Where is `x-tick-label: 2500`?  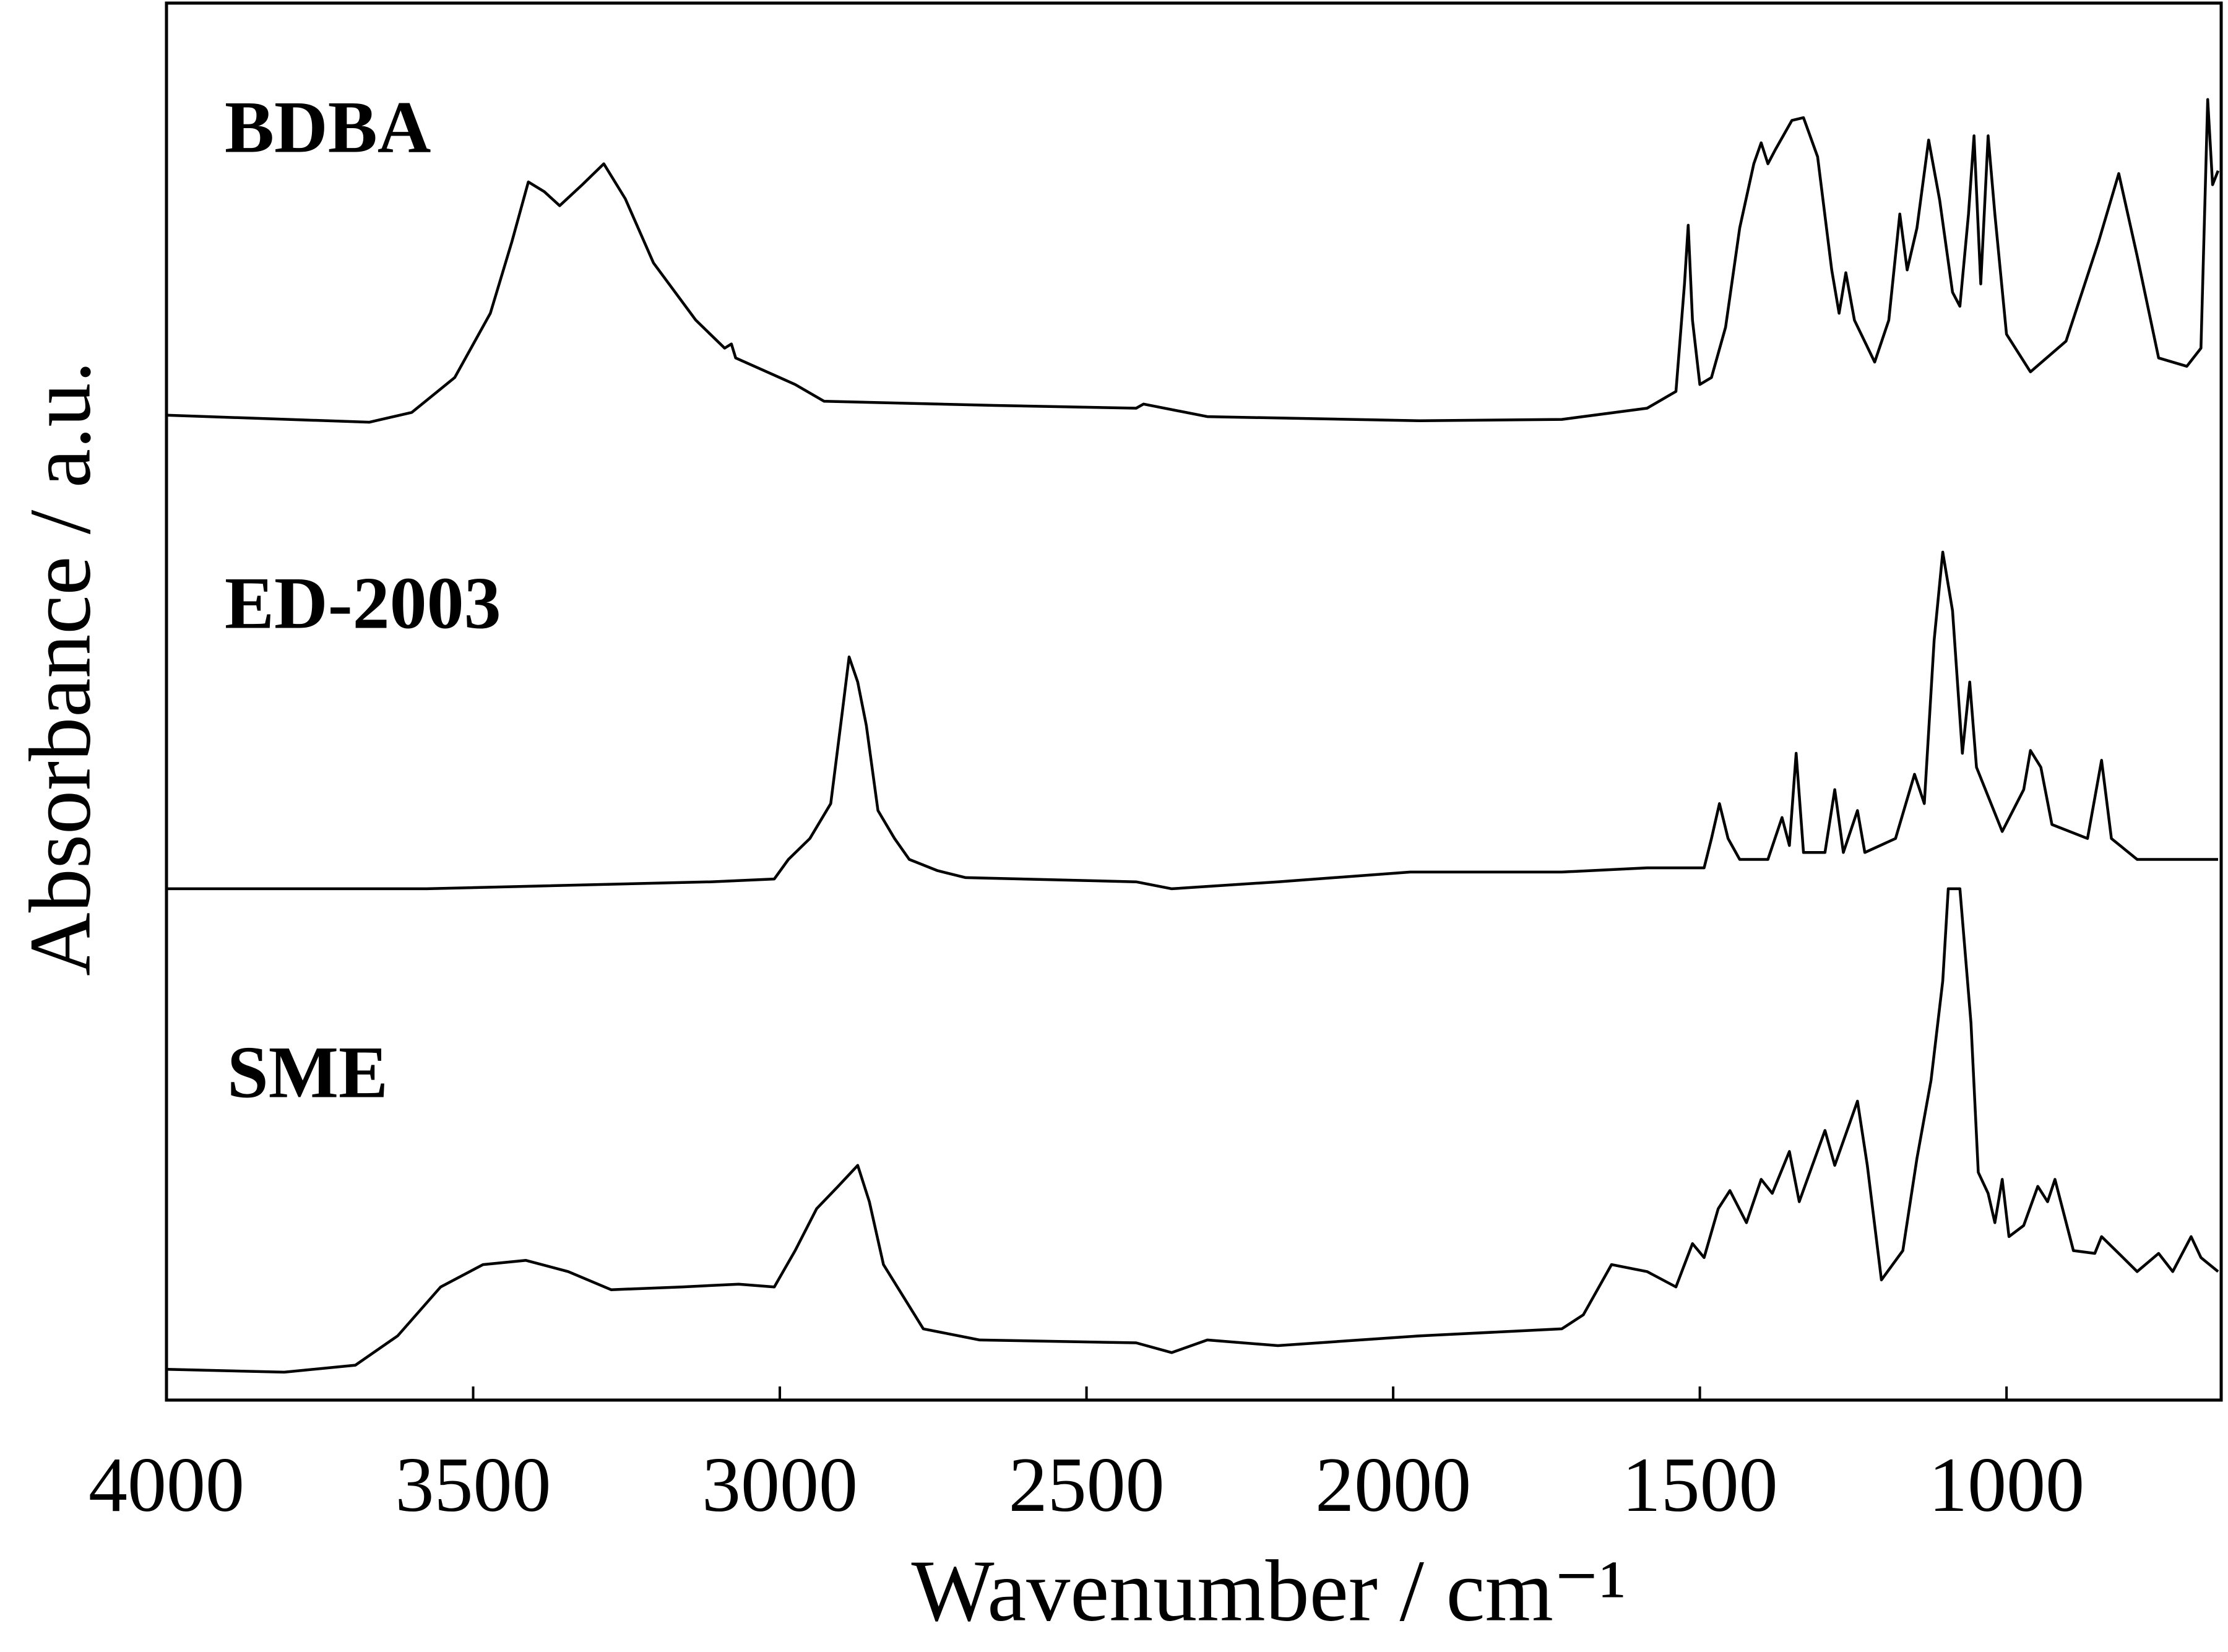 x-tick-label: 2500 is located at coordinates (1087, 1485).